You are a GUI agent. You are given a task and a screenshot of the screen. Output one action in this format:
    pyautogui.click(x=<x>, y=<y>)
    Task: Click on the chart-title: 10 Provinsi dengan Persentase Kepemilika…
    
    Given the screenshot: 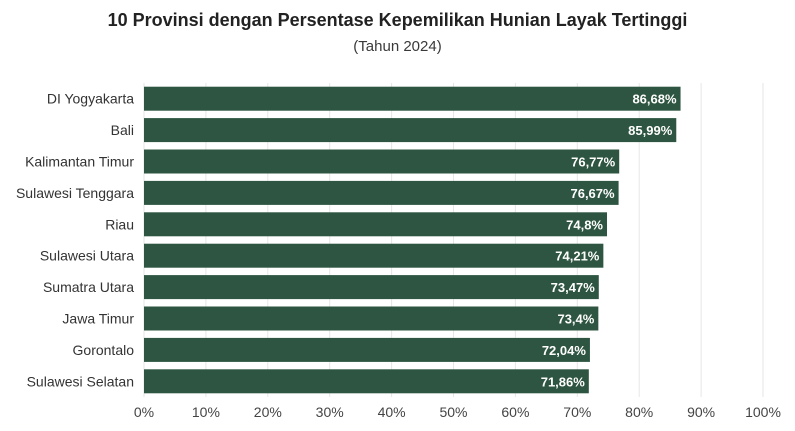 What is the action you would take?
    pyautogui.click(x=397, y=20)
    